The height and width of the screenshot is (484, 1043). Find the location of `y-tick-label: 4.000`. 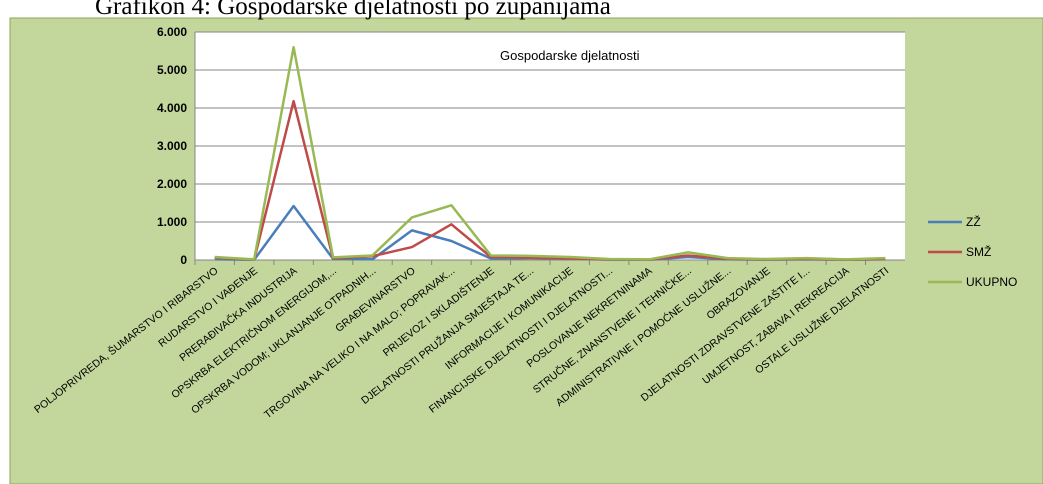

y-tick-label: 4.000 is located at coordinates (172, 108).